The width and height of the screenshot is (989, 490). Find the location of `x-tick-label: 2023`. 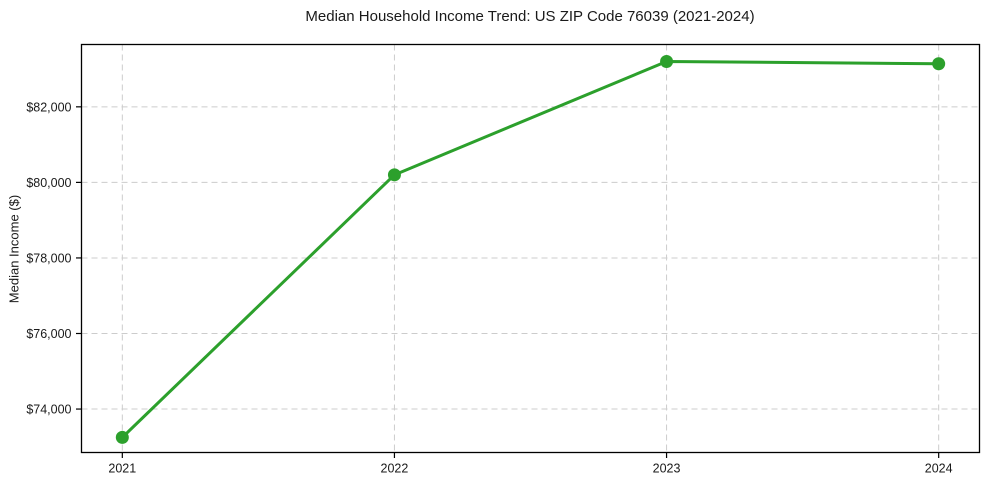

x-tick-label: 2023 is located at coordinates (667, 469).